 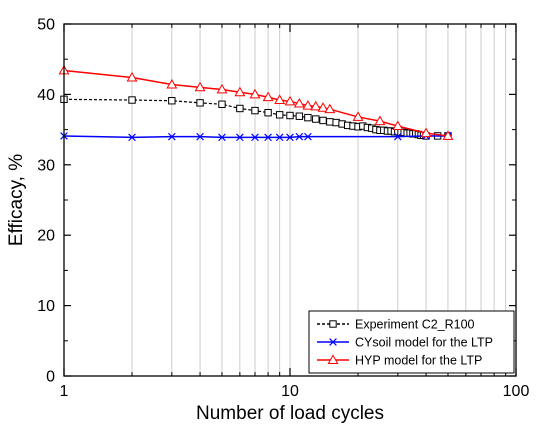 What do you see at coordinates (415, 325) in the screenshot?
I see `legend-label: Experiment C2_R100` at bounding box center [415, 325].